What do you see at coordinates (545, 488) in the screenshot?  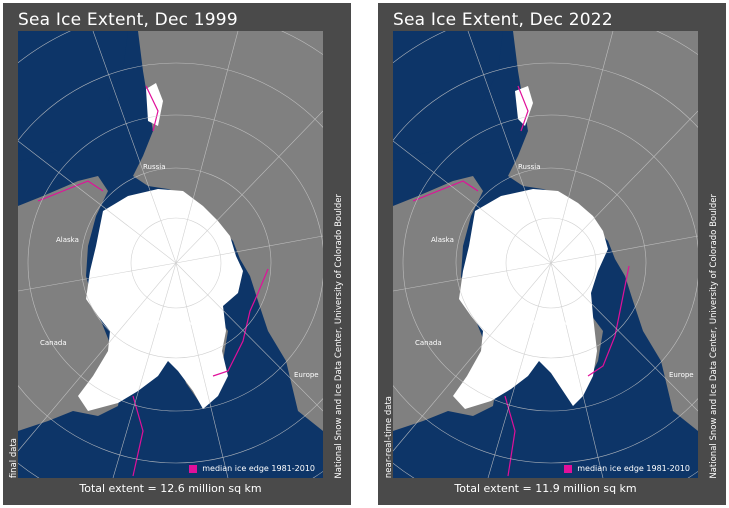 I see `total-extent: Total extent = 11.9 million sq km` at bounding box center [545, 488].